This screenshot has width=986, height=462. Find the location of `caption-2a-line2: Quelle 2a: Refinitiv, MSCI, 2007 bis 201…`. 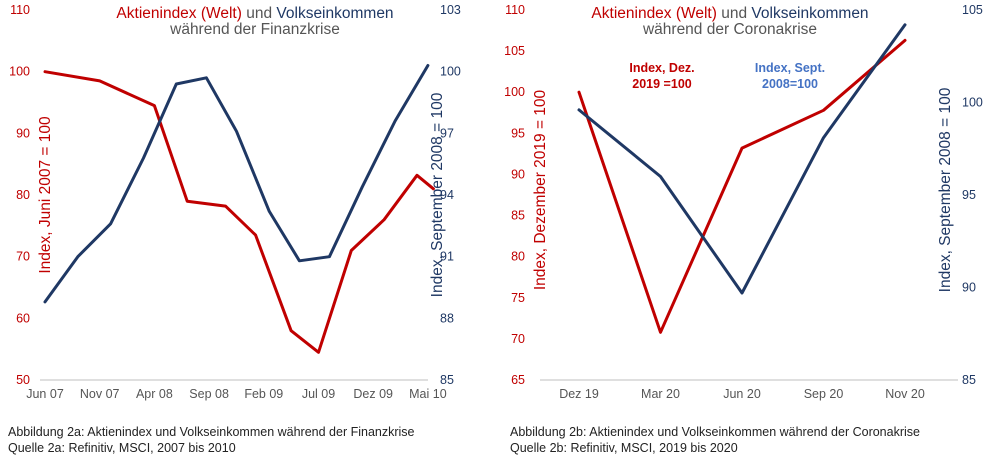

caption-2a-line2: Quelle 2a: Refinitiv, MSCI, 2007 bis 201… is located at coordinates (122, 448).